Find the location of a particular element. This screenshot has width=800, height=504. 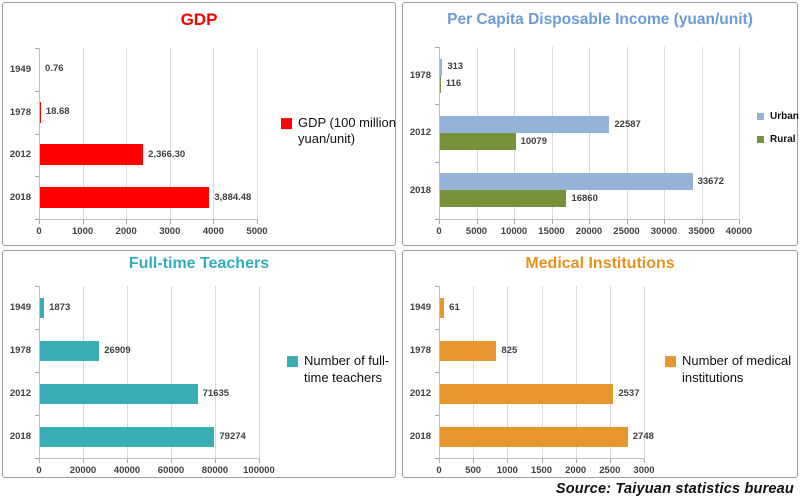

value-label: 33672 is located at coordinates (710, 181).